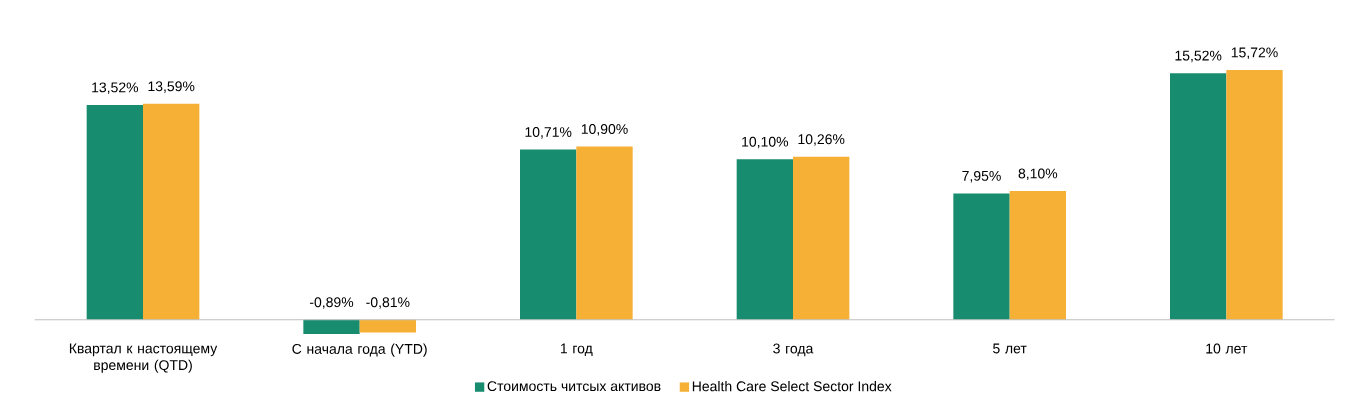  What do you see at coordinates (1227, 348) in the screenshot?
I see `x-tick-label: 10 лет` at bounding box center [1227, 348].